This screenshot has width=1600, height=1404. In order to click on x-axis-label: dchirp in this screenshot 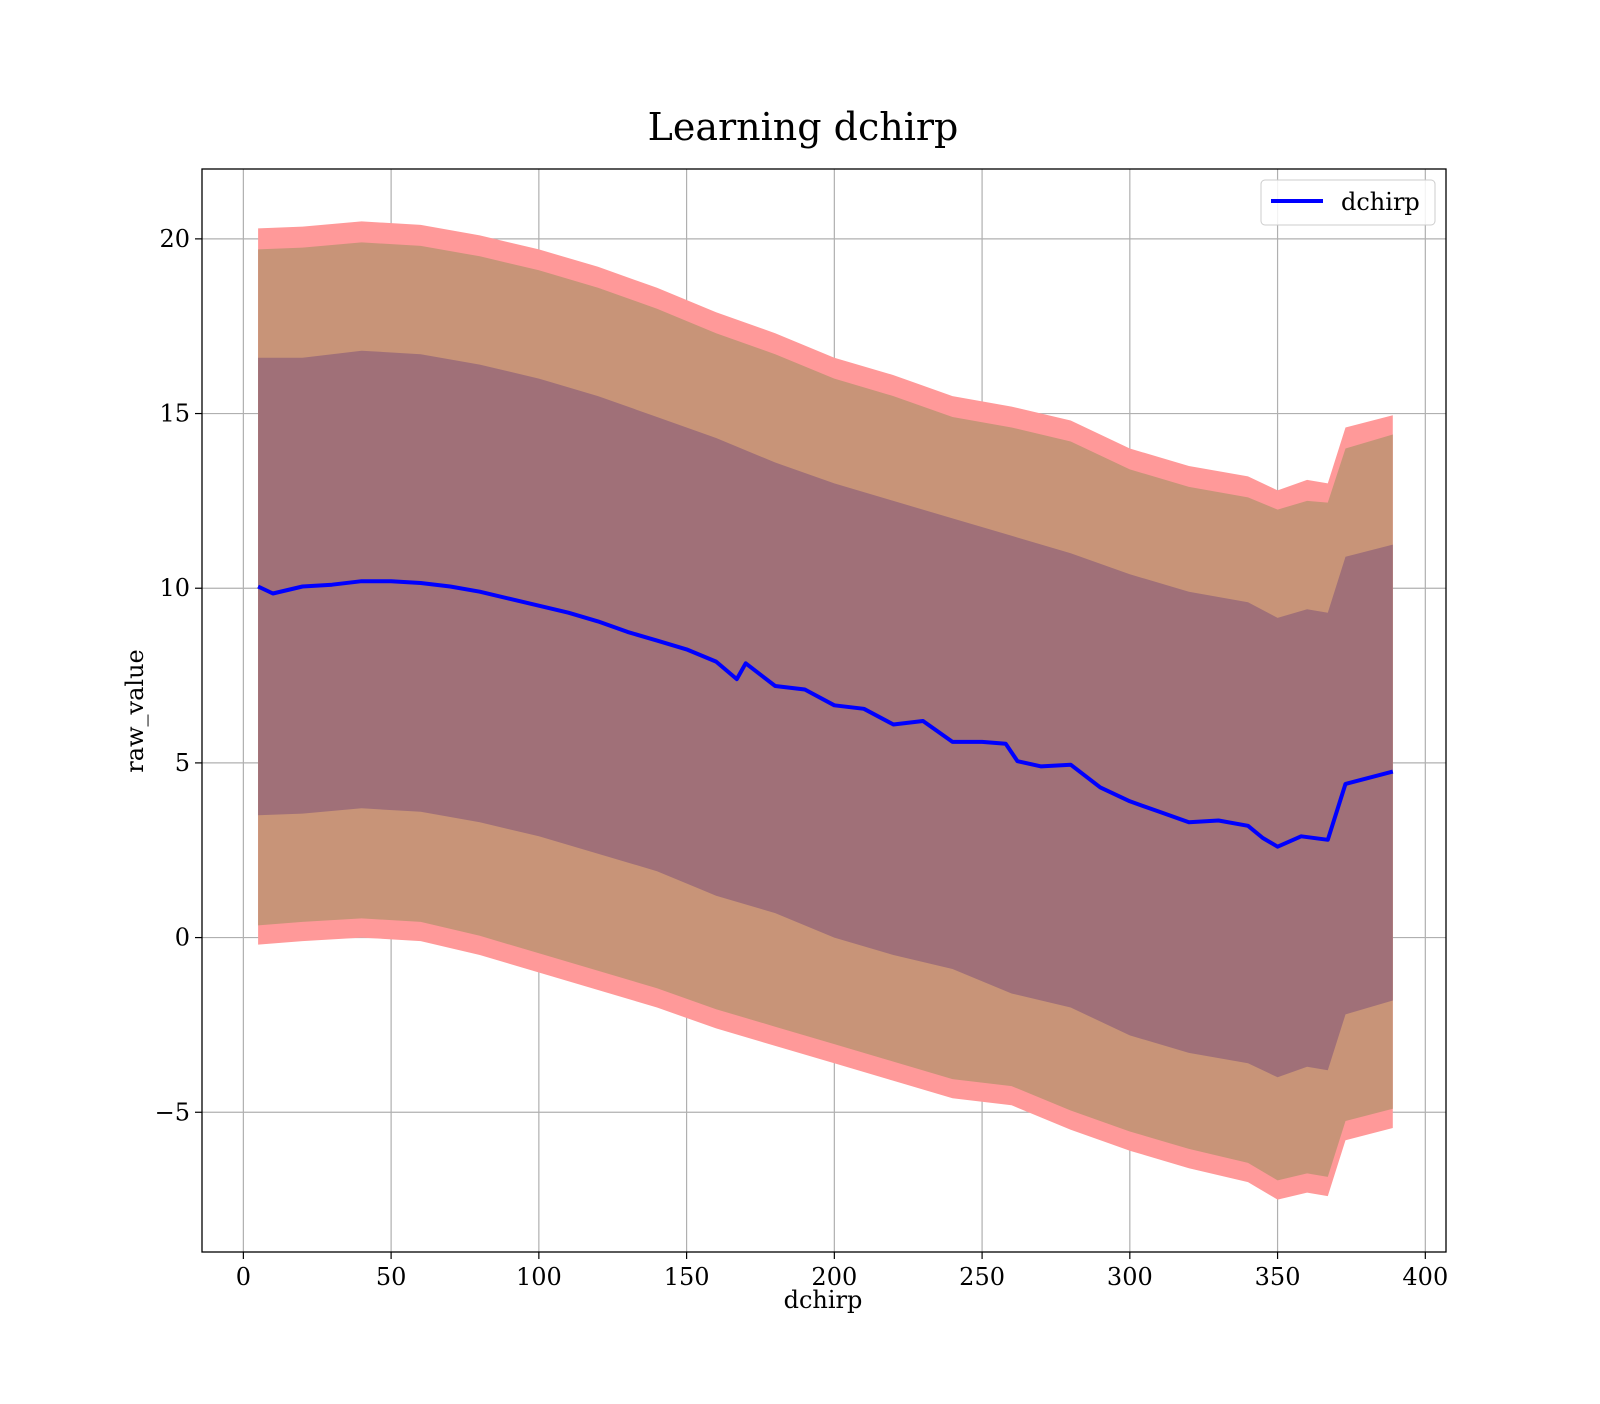, I will do `click(823, 1300)`.